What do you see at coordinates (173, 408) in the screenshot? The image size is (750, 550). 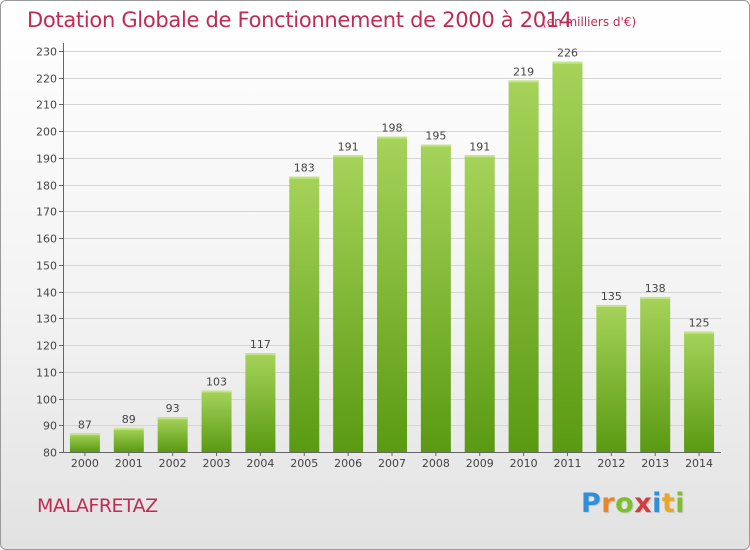 I see `data-label: 93` at bounding box center [173, 408].